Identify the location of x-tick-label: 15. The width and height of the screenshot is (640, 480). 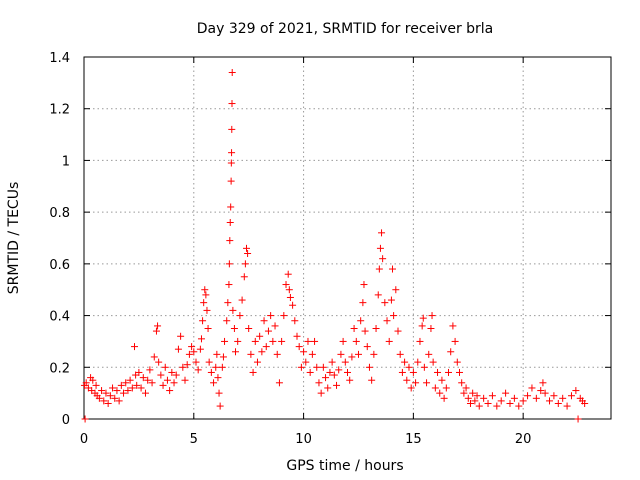
(413, 439).